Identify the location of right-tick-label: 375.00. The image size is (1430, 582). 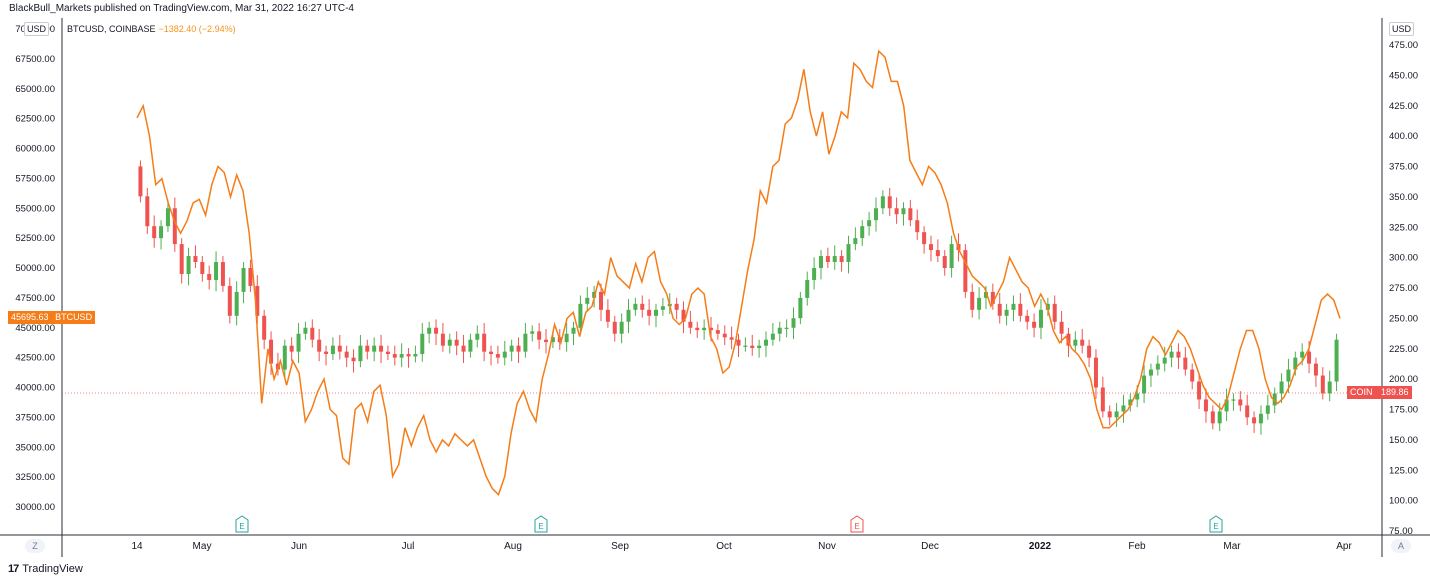
(1403, 167).